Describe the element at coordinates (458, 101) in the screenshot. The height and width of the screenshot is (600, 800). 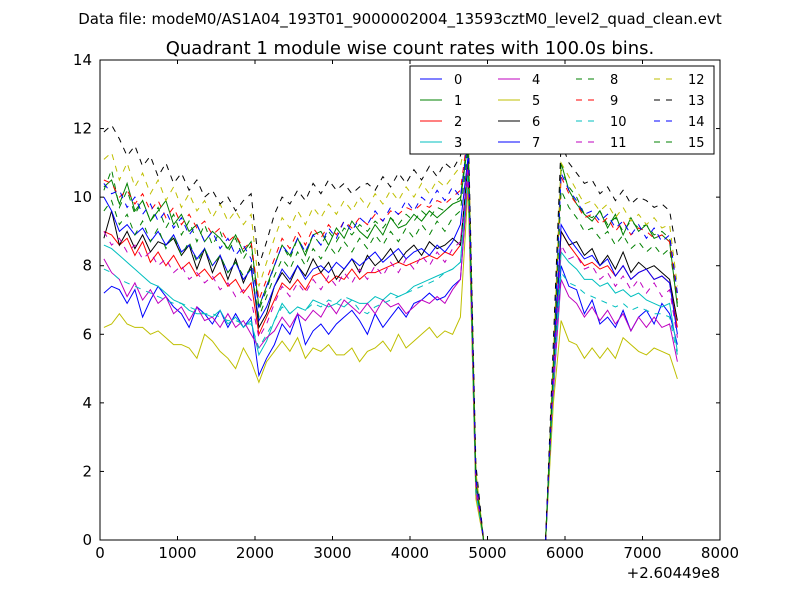
I see `legend-label-1: 1` at that location.